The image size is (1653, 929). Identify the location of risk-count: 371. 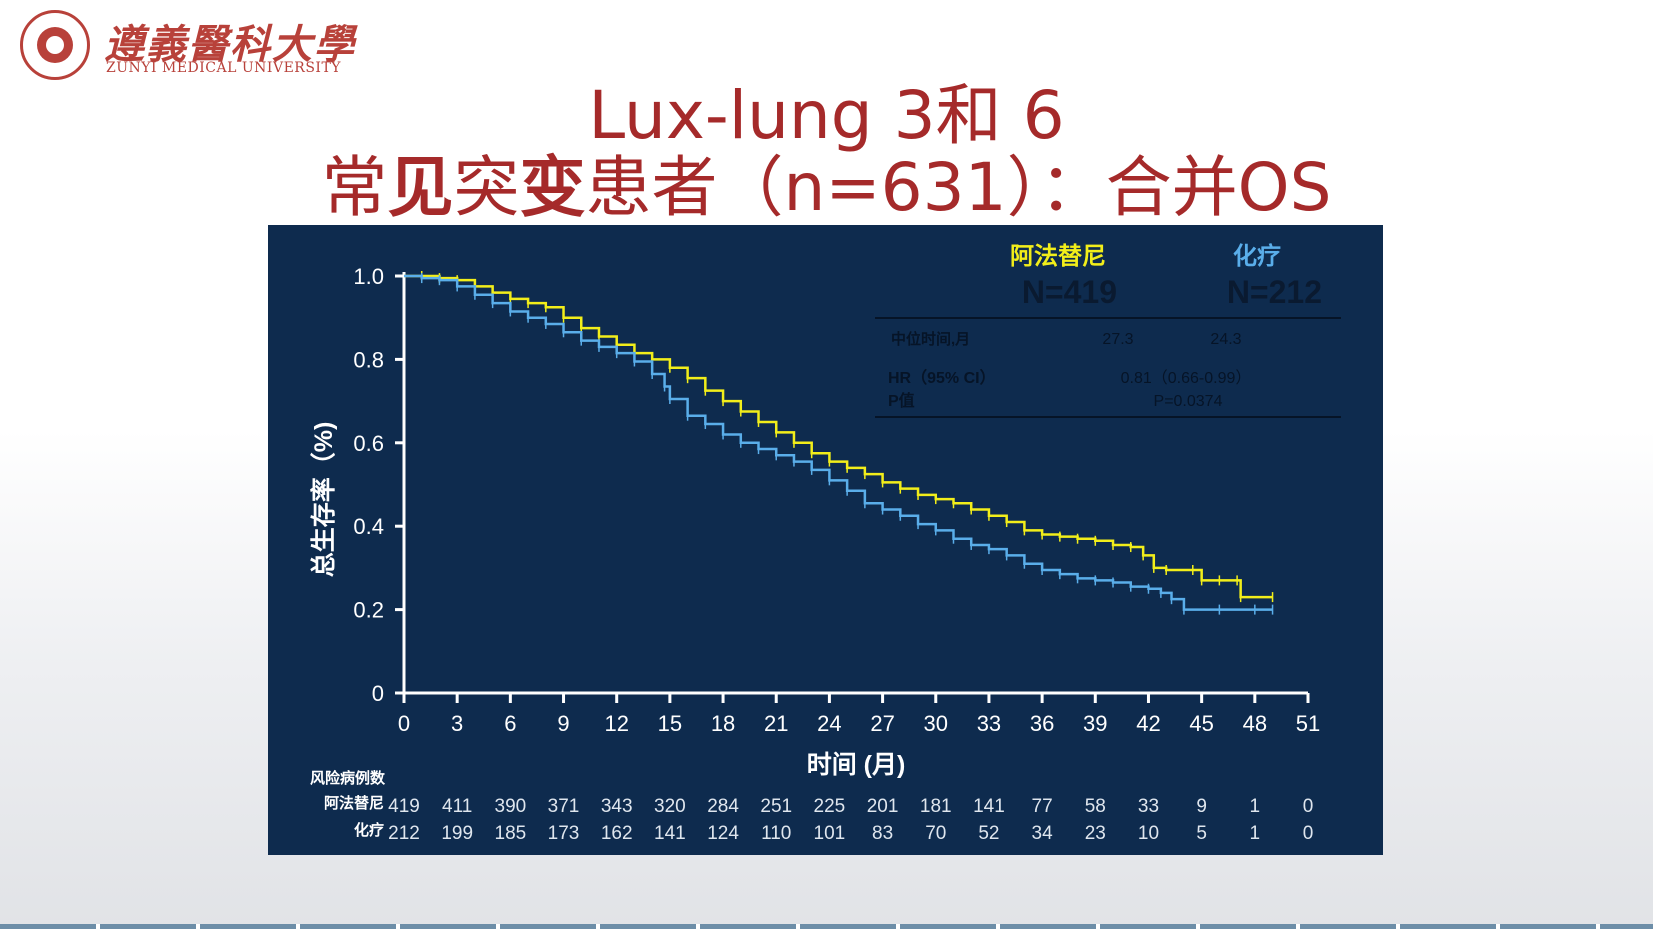
(564, 806).